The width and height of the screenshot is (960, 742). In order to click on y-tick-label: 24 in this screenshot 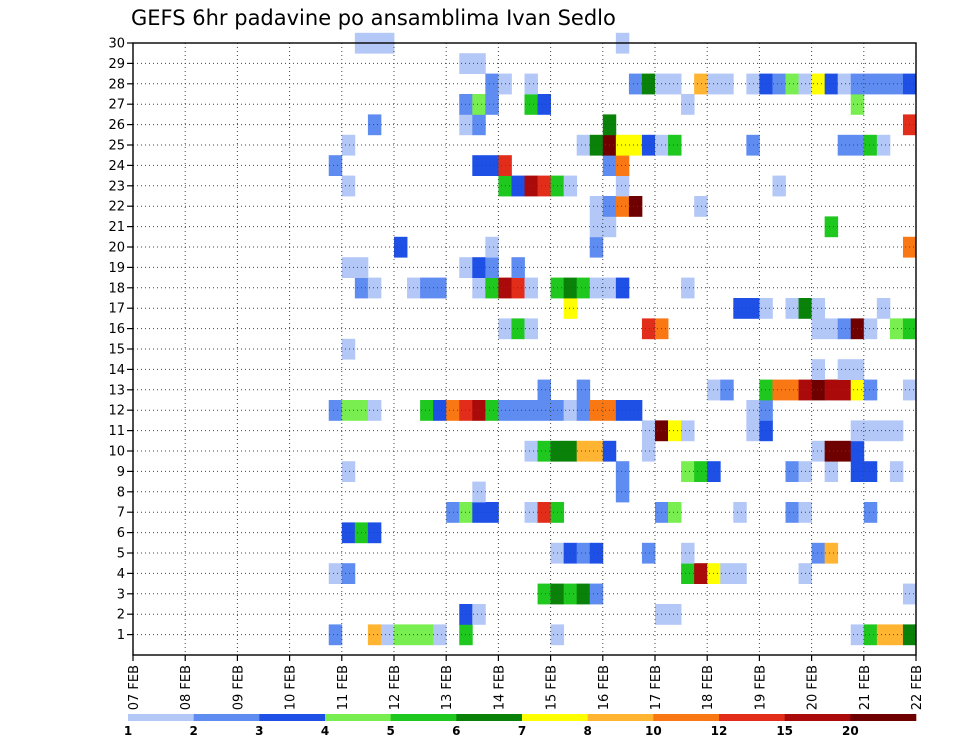, I will do `click(116, 166)`.